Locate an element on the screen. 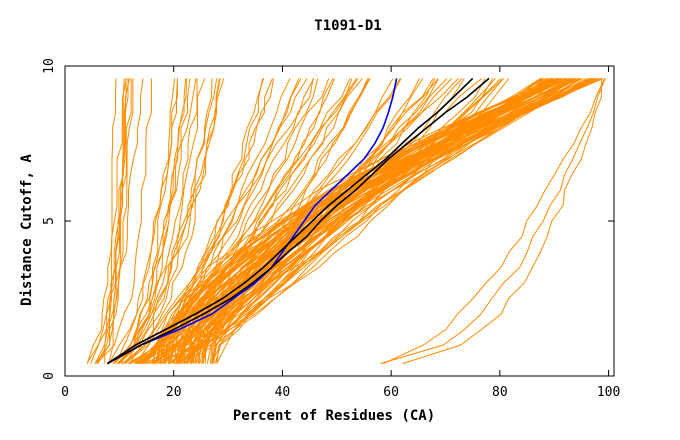 Image resolution: width=680 pixels, height=440 pixels. y-axis-label: Distance Cutoff, A is located at coordinates (27, 230).